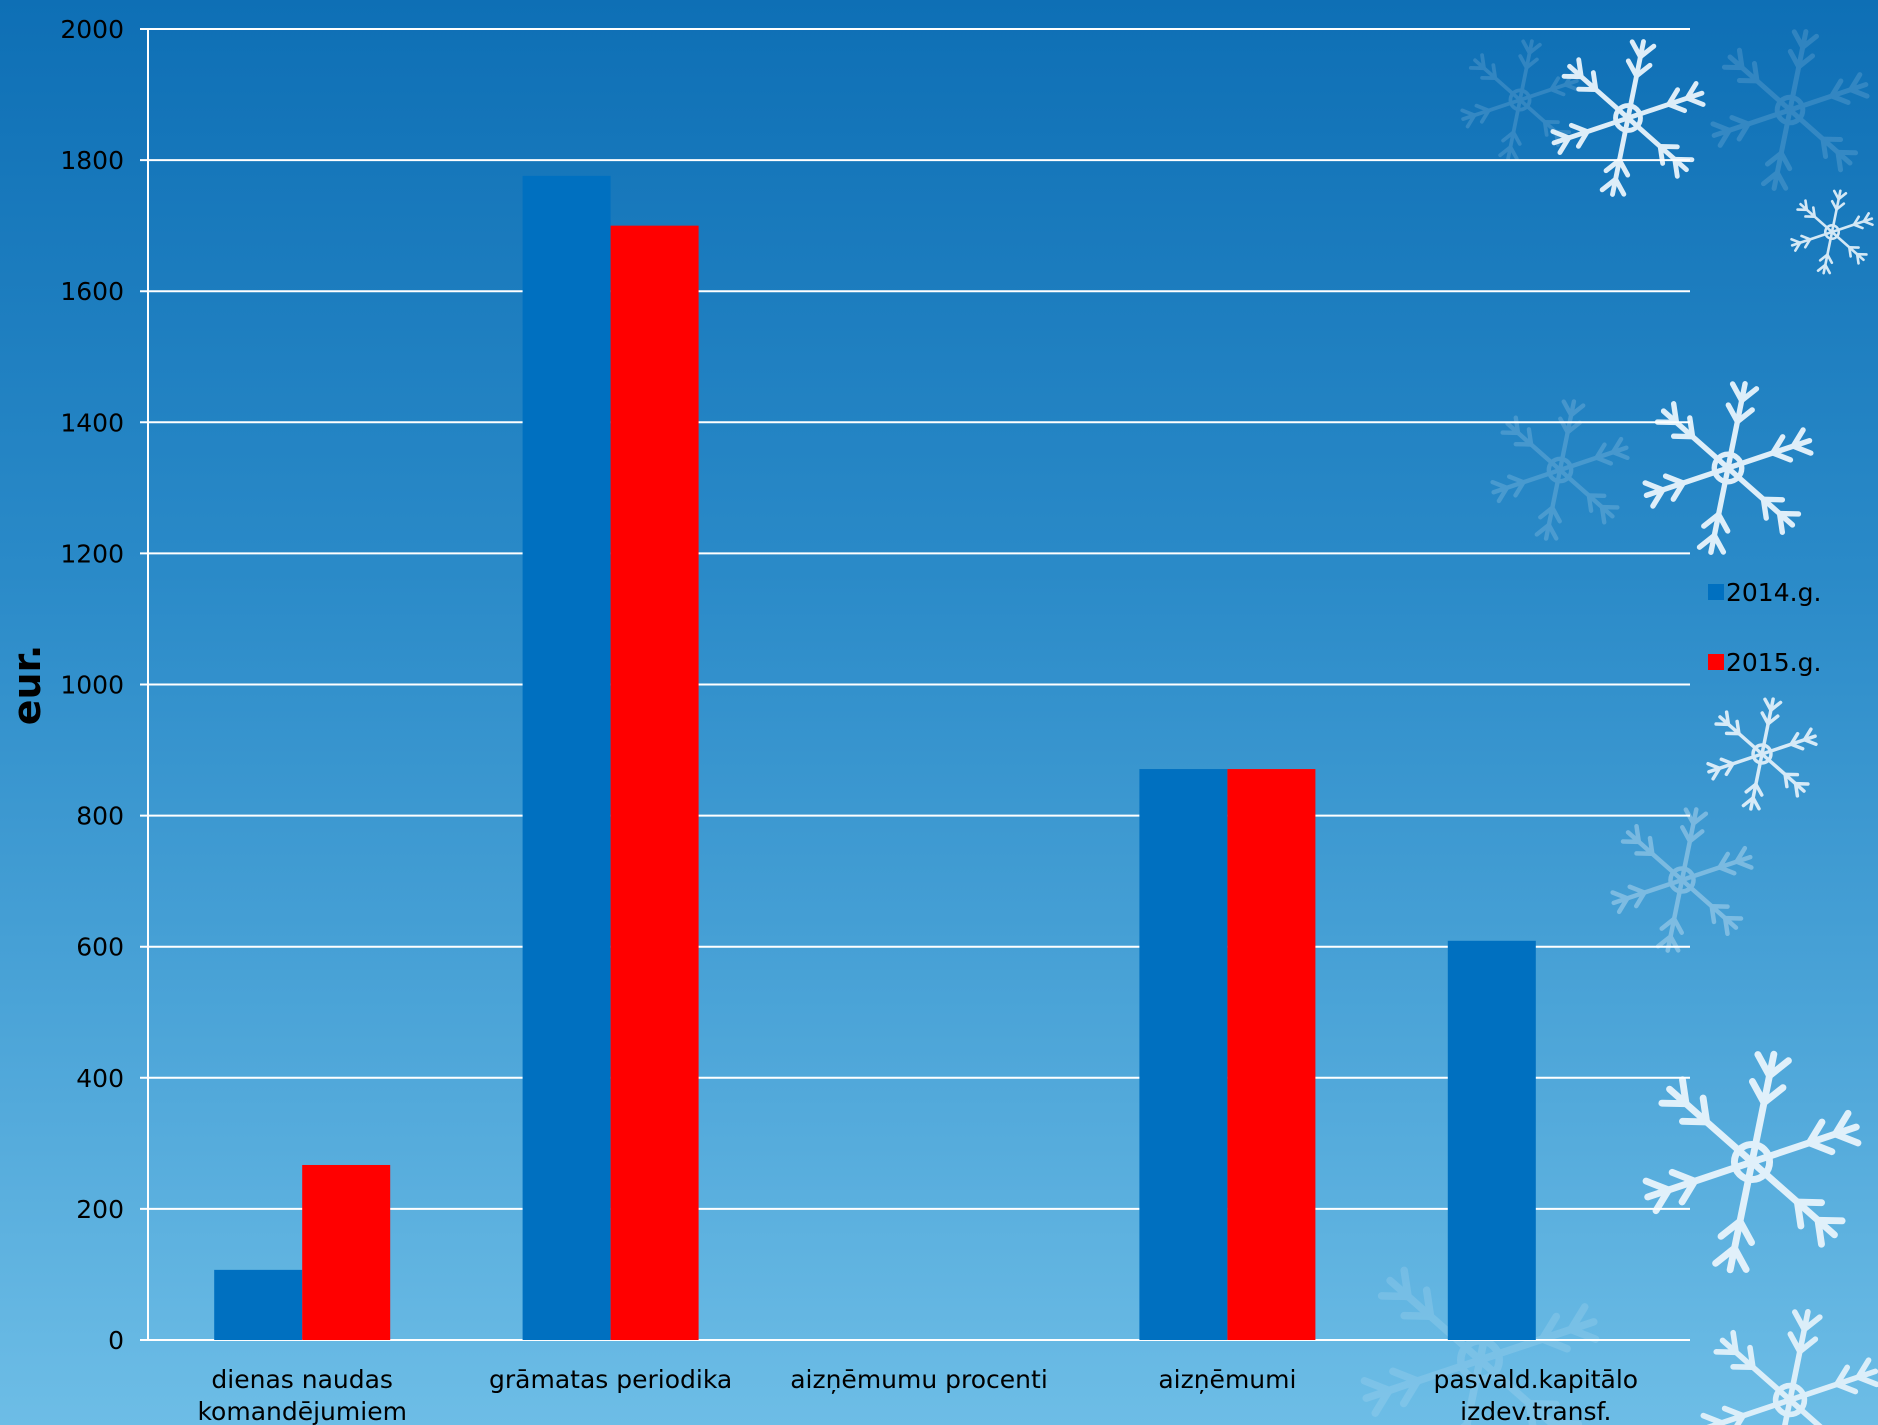 The height and width of the screenshot is (1425, 1878). What do you see at coordinates (1227, 1379) in the screenshot?
I see `x-category-label: aizņēmumi` at bounding box center [1227, 1379].